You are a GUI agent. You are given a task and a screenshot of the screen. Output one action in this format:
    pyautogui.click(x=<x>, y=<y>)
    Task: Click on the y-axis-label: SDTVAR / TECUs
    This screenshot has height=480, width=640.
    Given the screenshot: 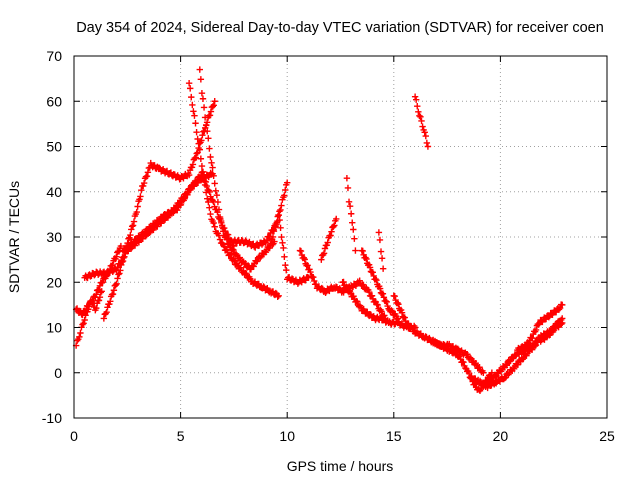 What is the action you would take?
    pyautogui.click(x=14, y=237)
    